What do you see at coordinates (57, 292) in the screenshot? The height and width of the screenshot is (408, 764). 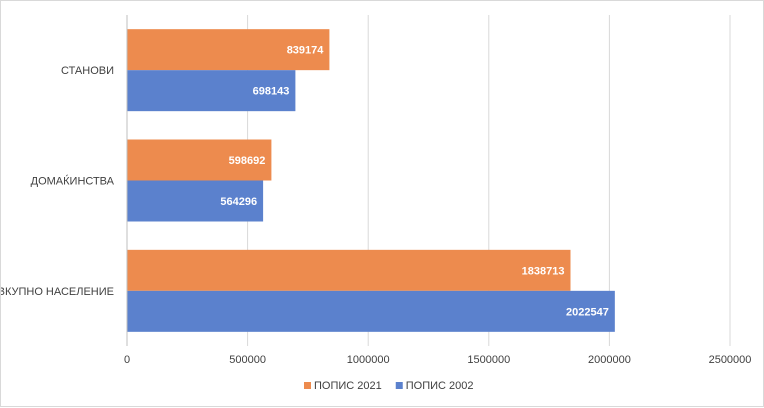 I see `category-label: ВКУПНО НАСЕЛЕНИЕ` at bounding box center [57, 292].